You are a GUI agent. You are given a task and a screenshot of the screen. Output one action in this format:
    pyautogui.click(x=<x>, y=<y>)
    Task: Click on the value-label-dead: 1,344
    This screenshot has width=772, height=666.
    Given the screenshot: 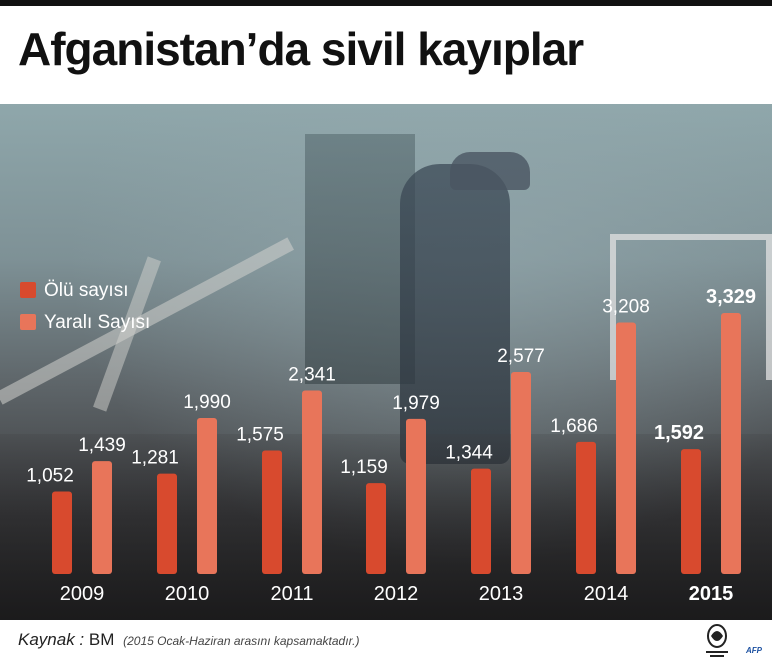 What is the action you would take?
    pyautogui.click(x=469, y=453)
    